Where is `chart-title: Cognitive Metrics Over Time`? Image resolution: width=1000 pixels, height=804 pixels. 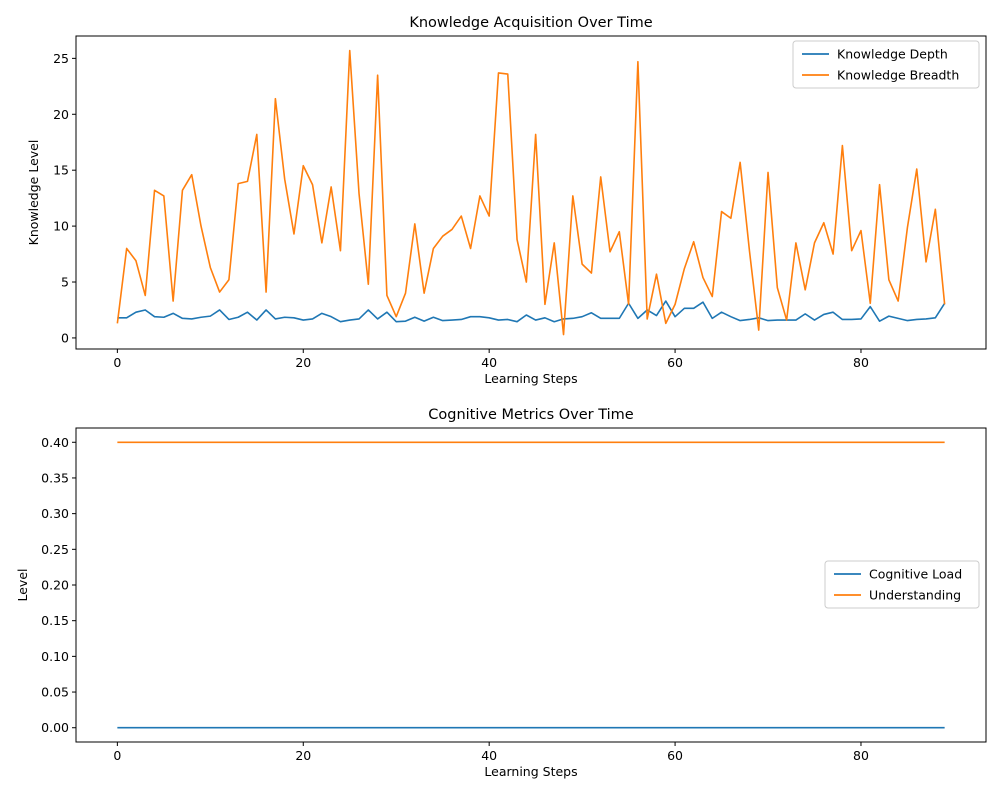
chart-title: Cognitive Metrics Over Time is located at coordinates (531, 415).